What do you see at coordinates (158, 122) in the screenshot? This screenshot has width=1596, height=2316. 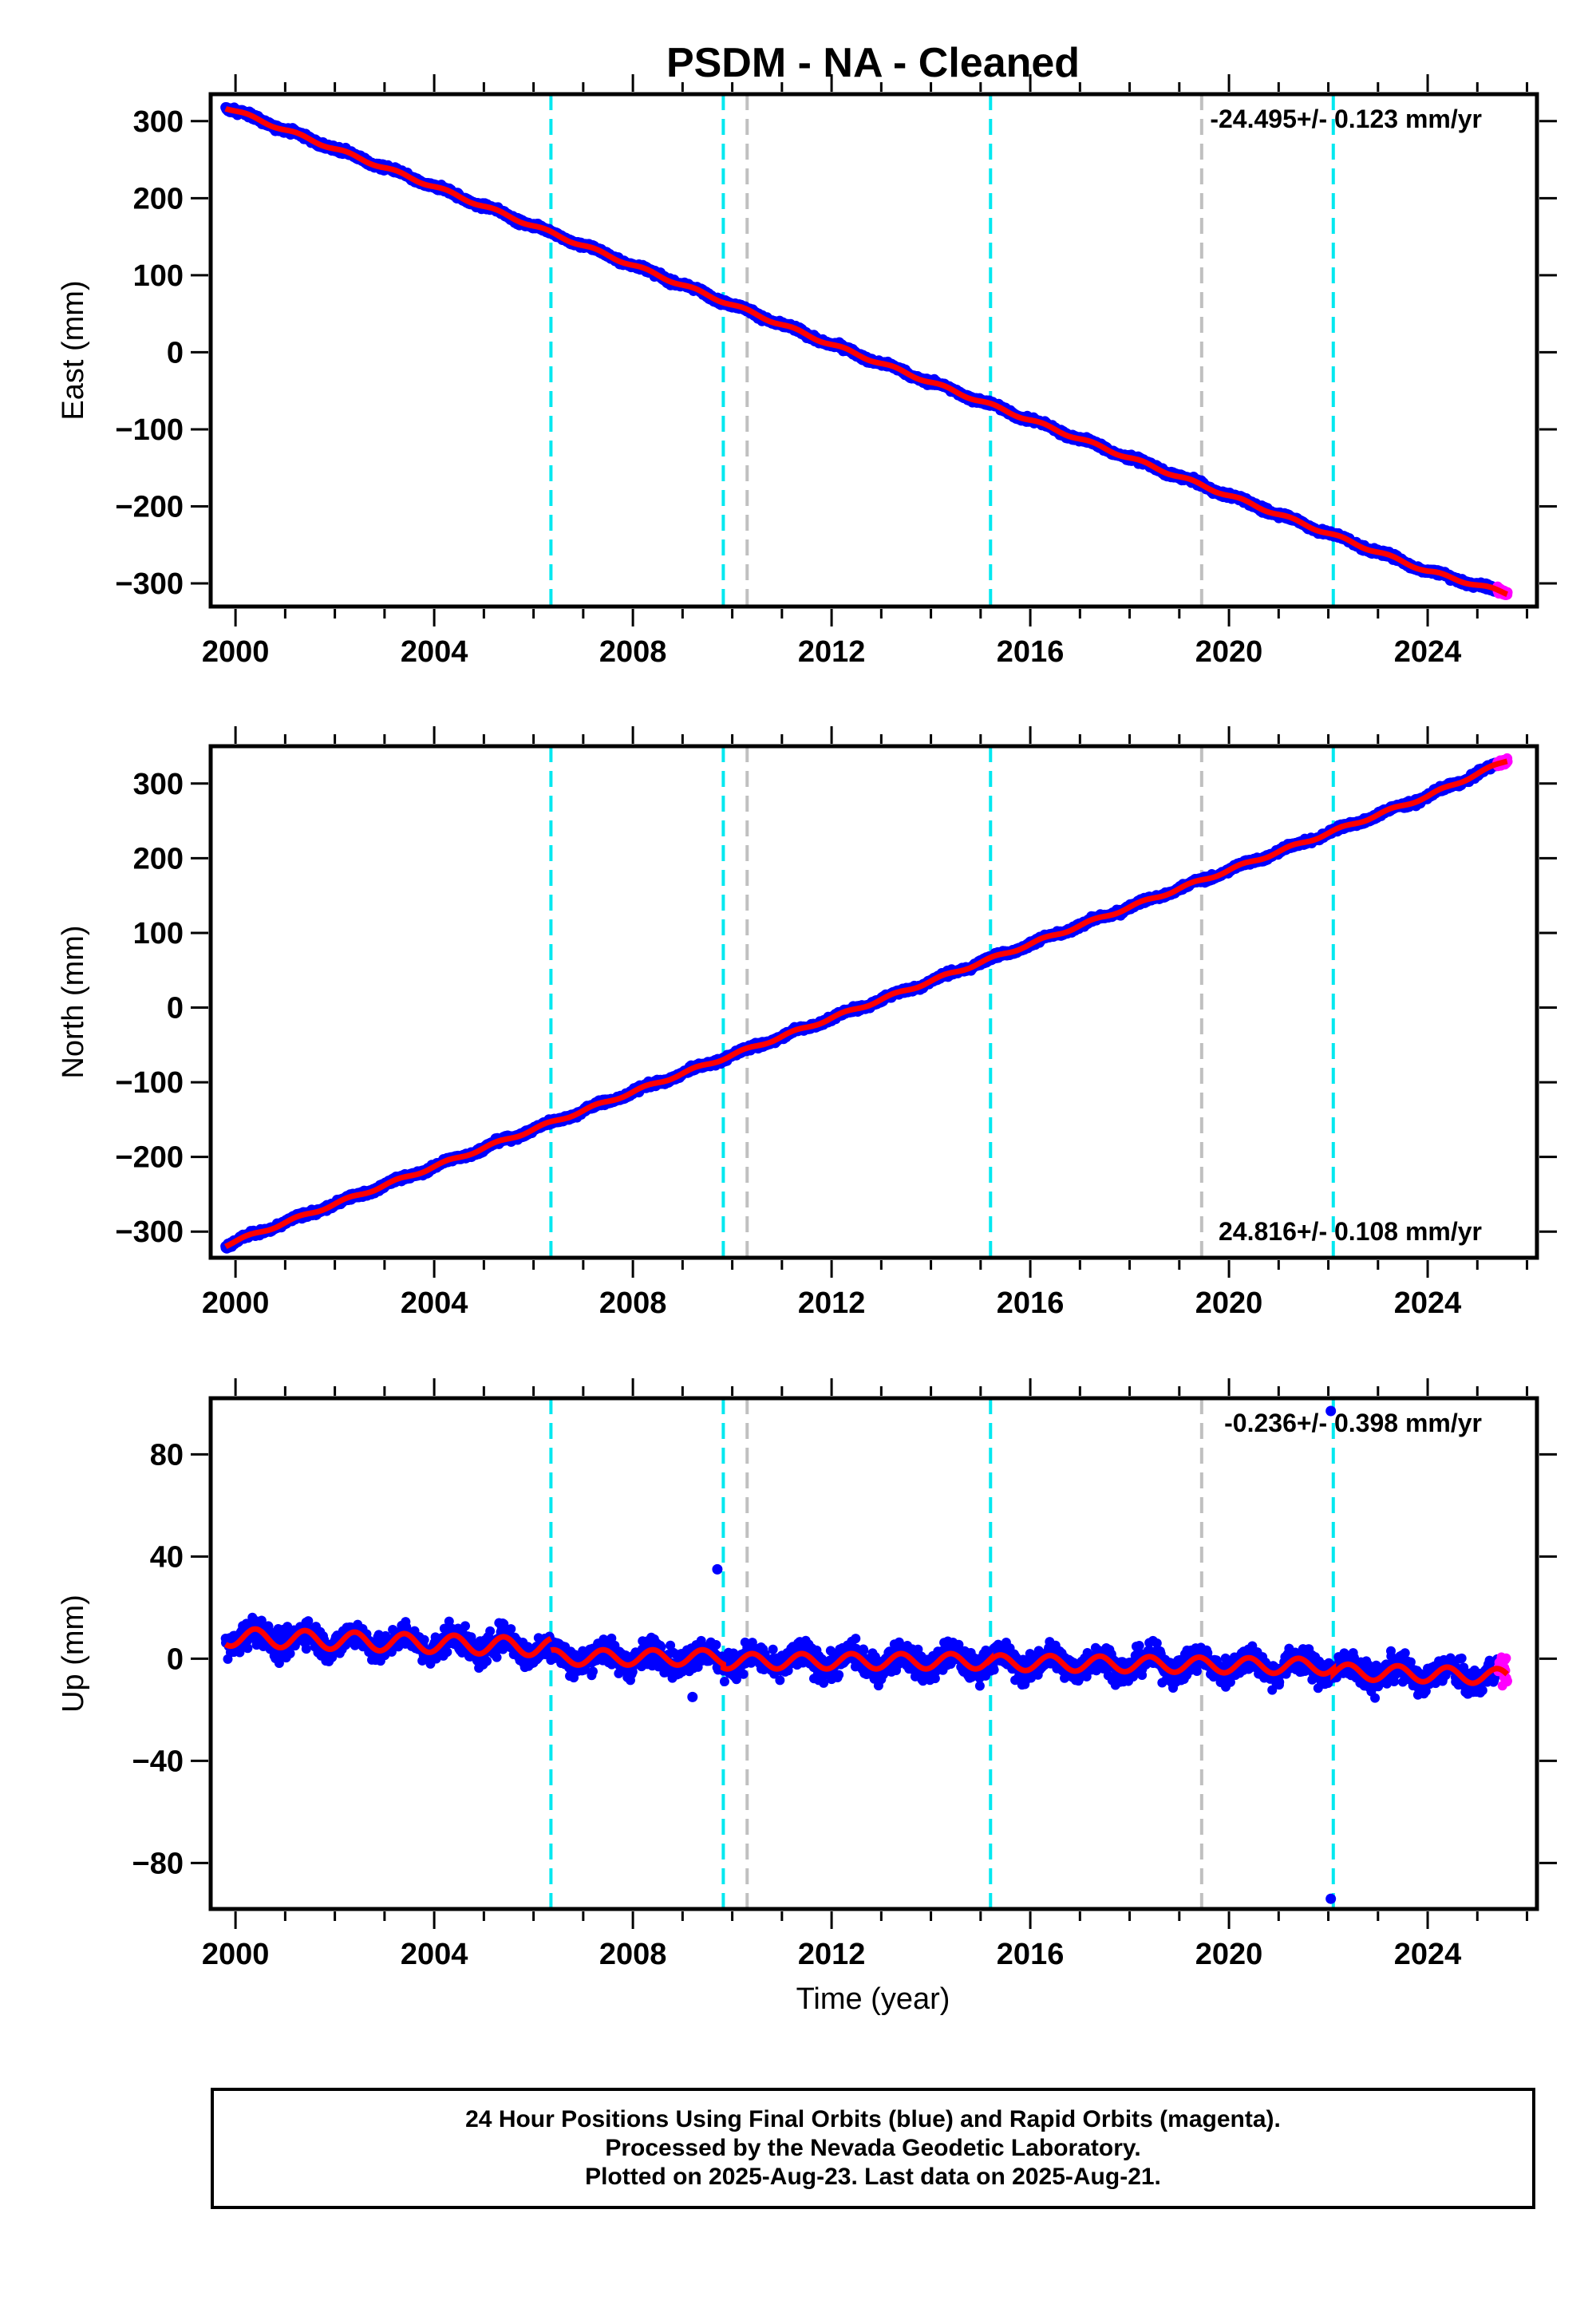 I see `y-tick-label: 300` at bounding box center [158, 122].